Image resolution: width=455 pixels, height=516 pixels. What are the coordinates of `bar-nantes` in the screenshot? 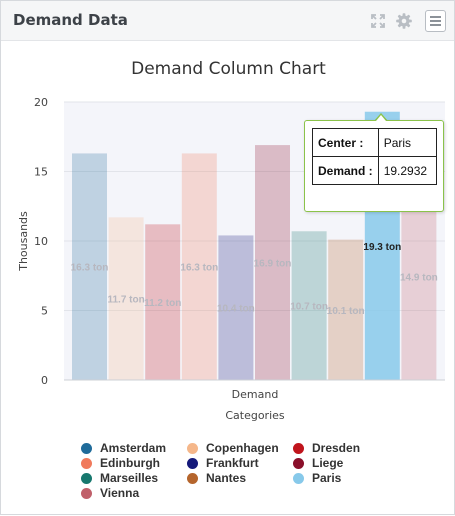 It's located at (346, 309).